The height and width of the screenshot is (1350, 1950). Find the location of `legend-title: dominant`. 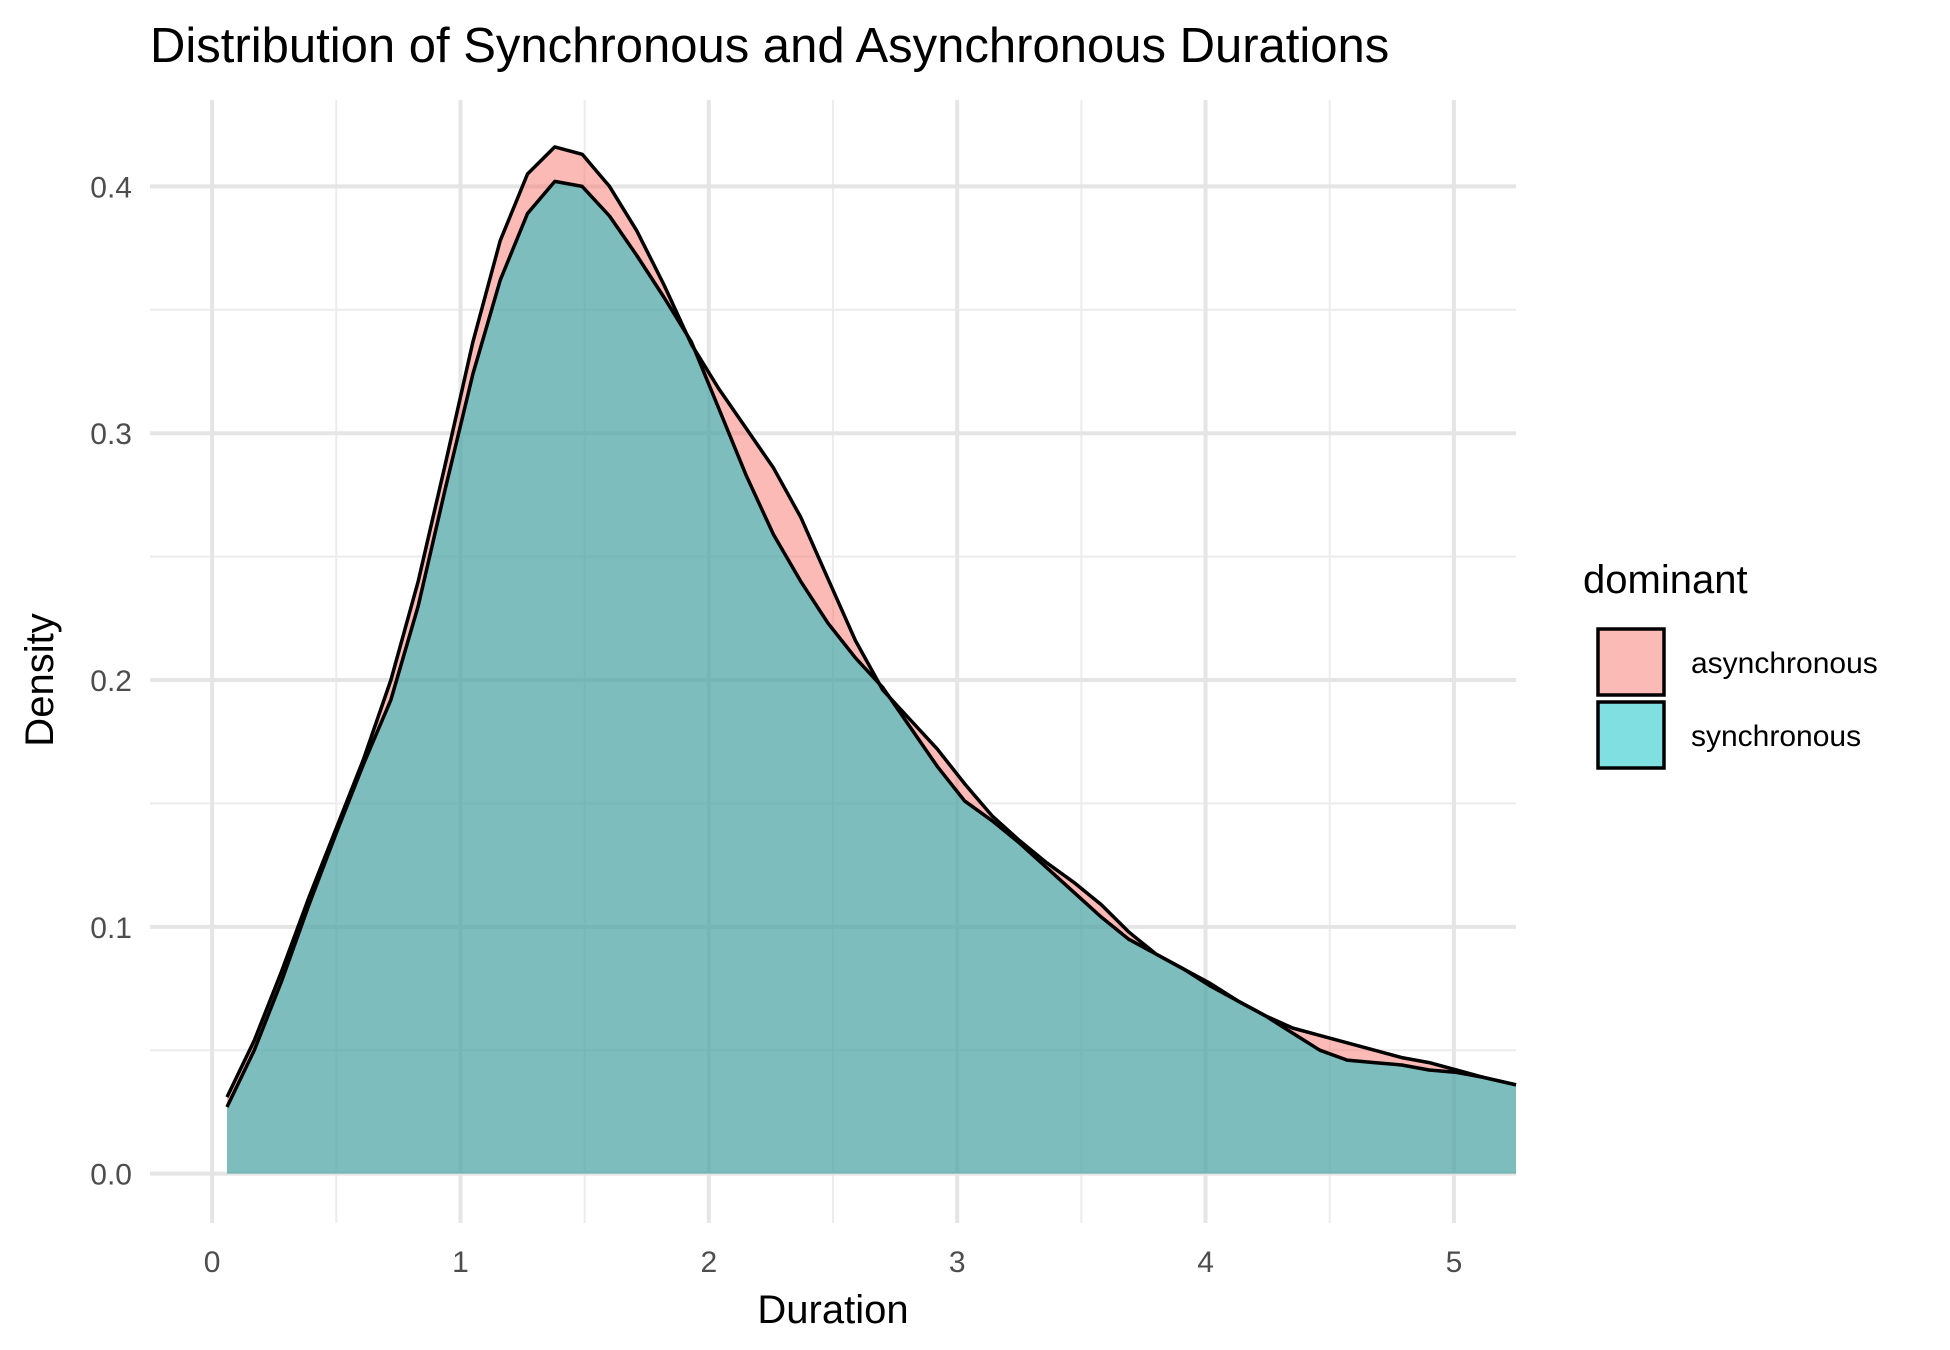

legend-title: dominant is located at coordinates (1665, 580).